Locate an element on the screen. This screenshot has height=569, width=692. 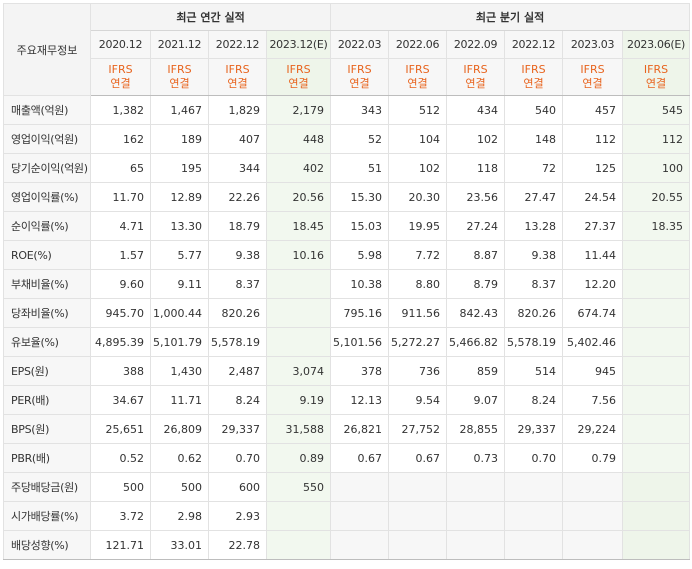
annual-value-cell: 121.71 is located at coordinates (120, 545).